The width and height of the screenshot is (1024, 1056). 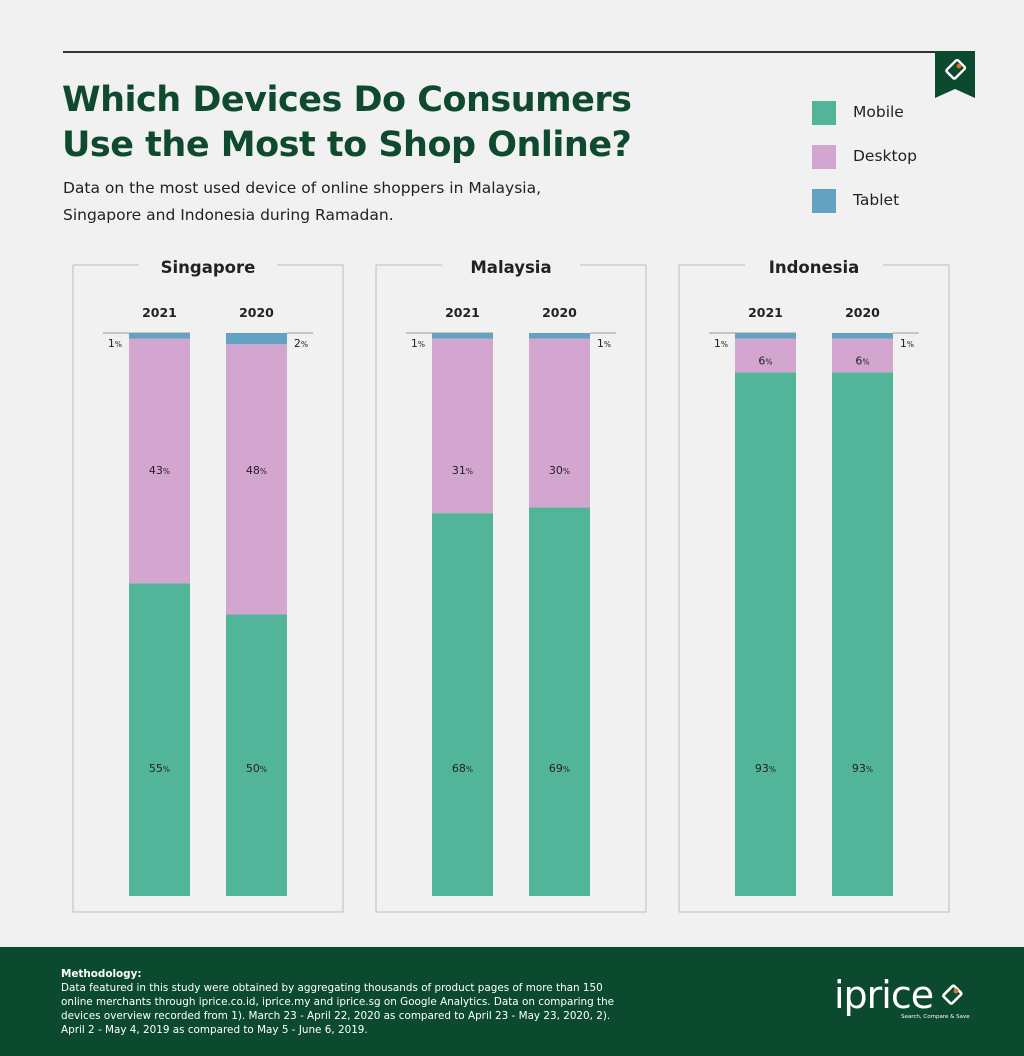 What do you see at coordinates (907, 343) in the screenshot?
I see `label-tablet-indonesia-2020: 1%` at bounding box center [907, 343].